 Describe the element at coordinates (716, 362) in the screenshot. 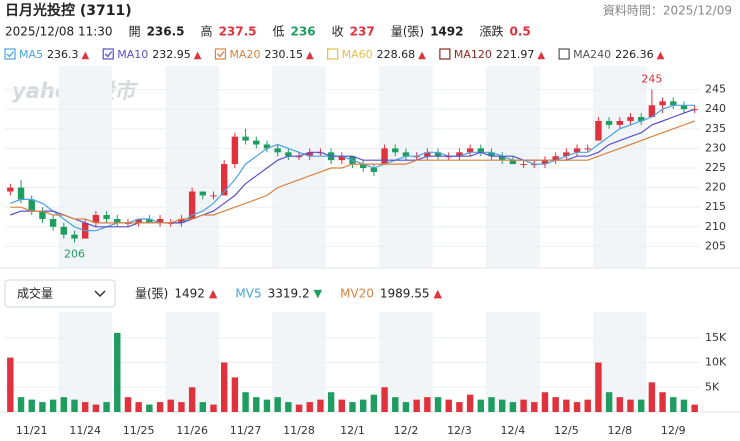

I see `y-tick-label: 10K` at that location.